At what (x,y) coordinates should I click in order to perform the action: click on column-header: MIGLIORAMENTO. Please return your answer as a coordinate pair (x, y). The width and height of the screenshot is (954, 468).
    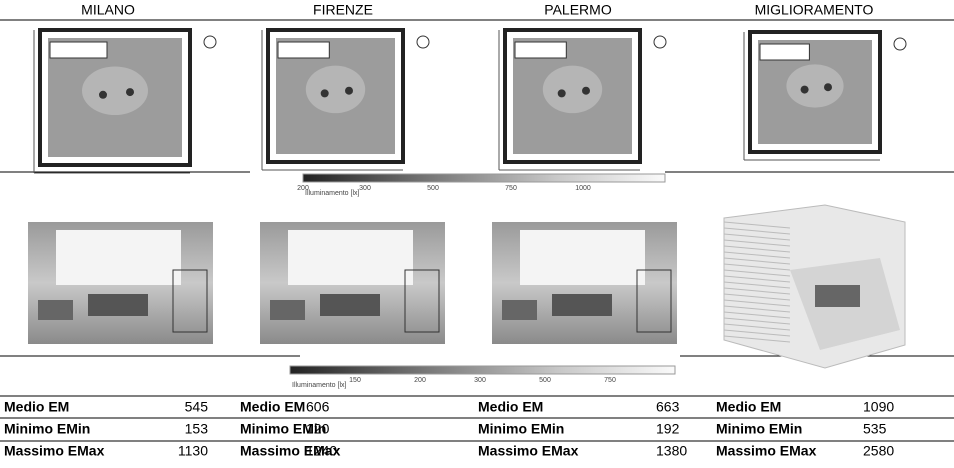
    Looking at the image, I should click on (814, 10).